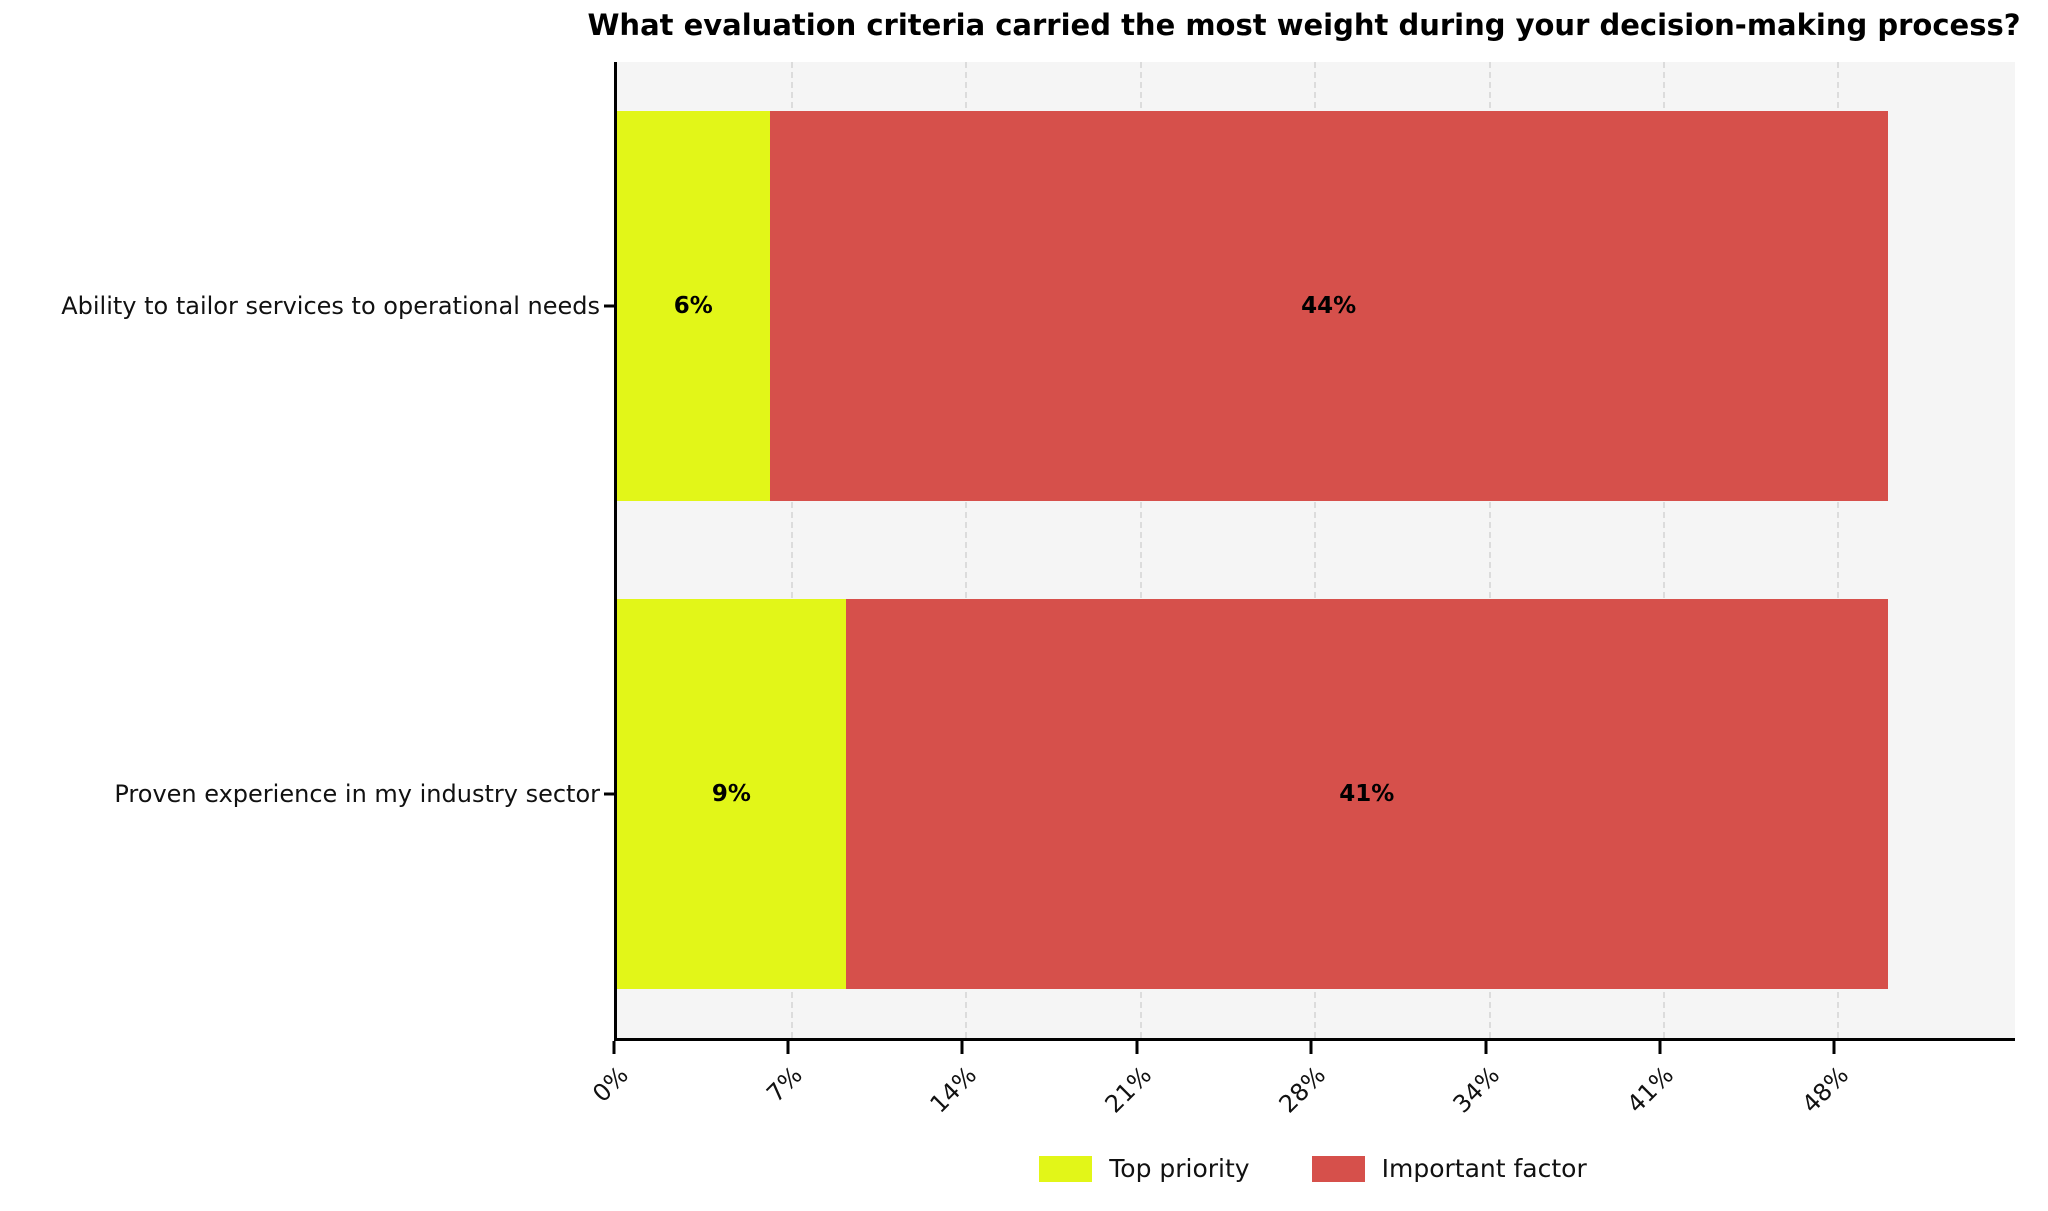 Image resolution: width=2048 pixels, height=1211 pixels. Describe the element at coordinates (953, 1090) in the screenshot. I see `x-axis-tick-label: 14%` at that location.